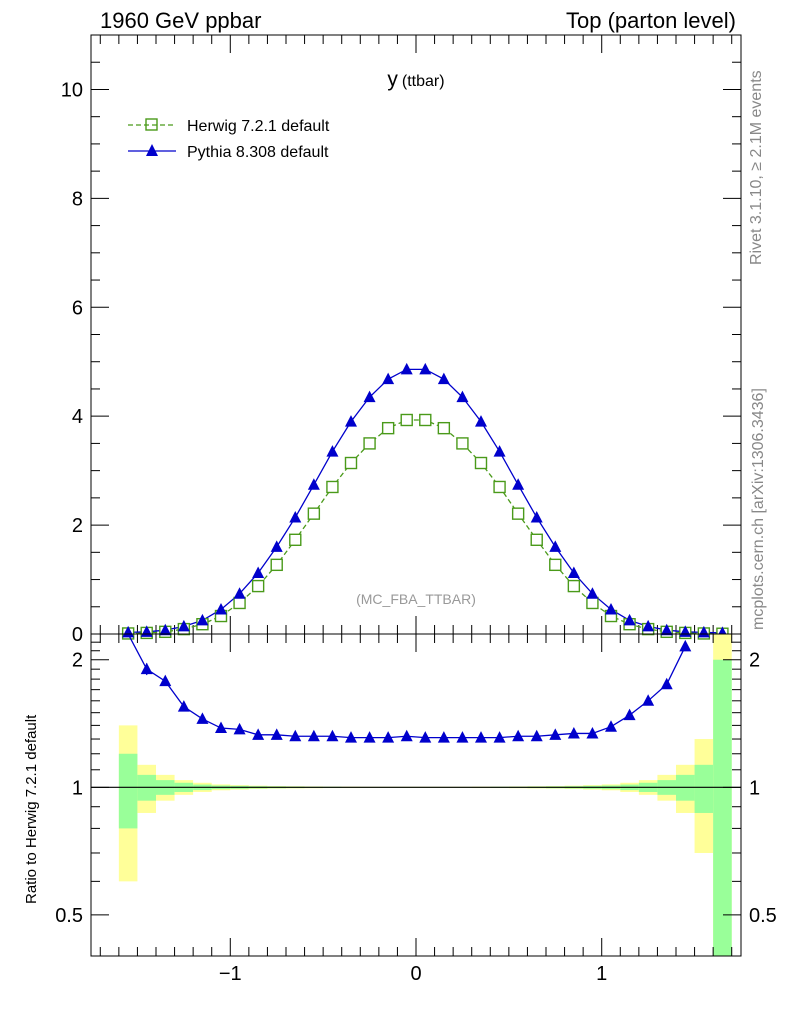  What do you see at coordinates (69, 916) in the screenshot?
I see `ratio-ytick-label: 0.5` at bounding box center [69, 916].